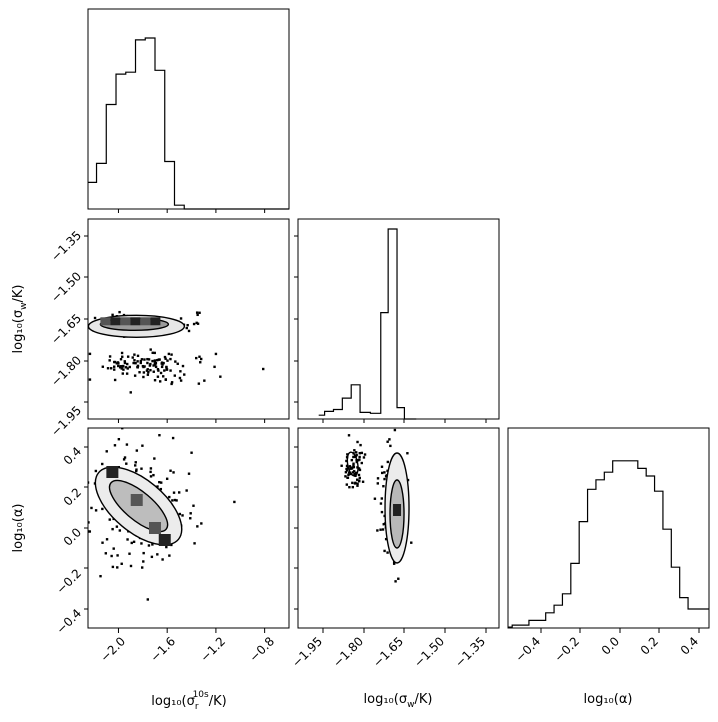 The width and height of the screenshot is (718, 722). Describe the element at coordinates (188, 123) in the screenshot. I see `histogram-panel-r` at that location.